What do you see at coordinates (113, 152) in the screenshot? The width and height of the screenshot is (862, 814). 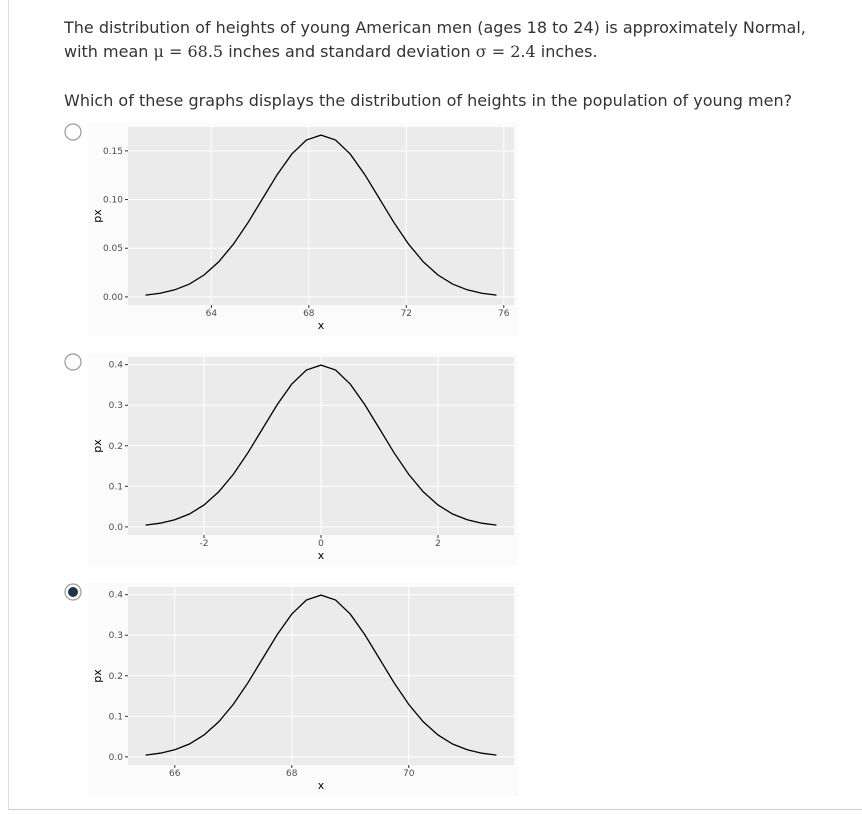 I see `y-tick-label: 0.15` at bounding box center [113, 152].